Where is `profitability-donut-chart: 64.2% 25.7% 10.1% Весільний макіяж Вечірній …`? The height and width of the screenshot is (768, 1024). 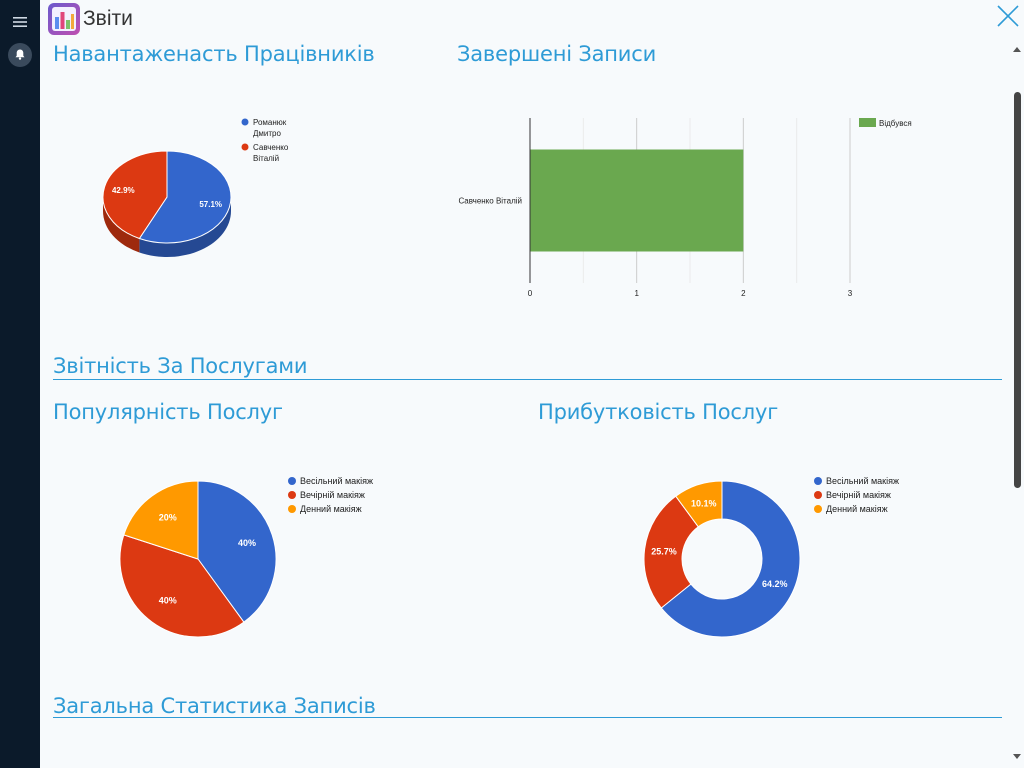
profitability-donut-chart: 64.2% 25.7% 10.1% Весільний макіяж Вечірній … is located at coordinates (771, 557).